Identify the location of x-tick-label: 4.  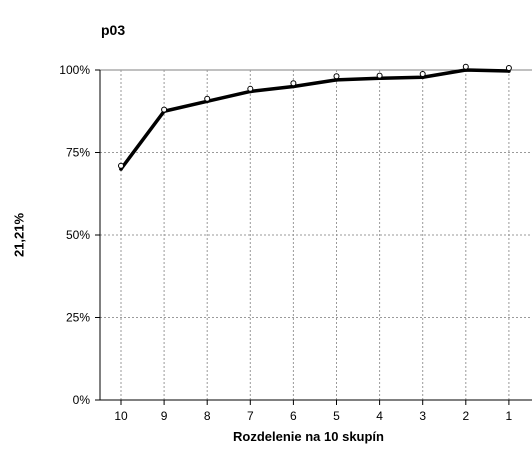
(379, 416).